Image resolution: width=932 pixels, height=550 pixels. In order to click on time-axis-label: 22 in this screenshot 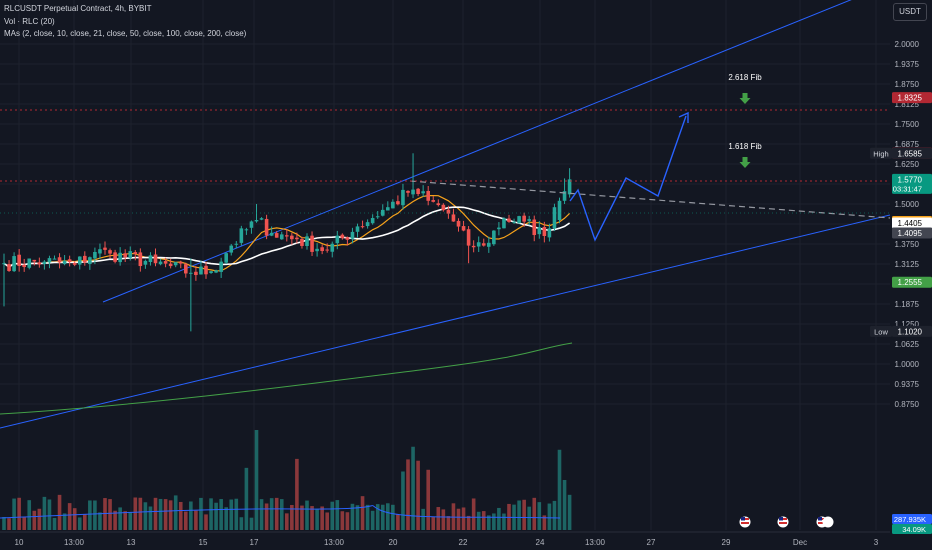, I will do `click(463, 542)`.